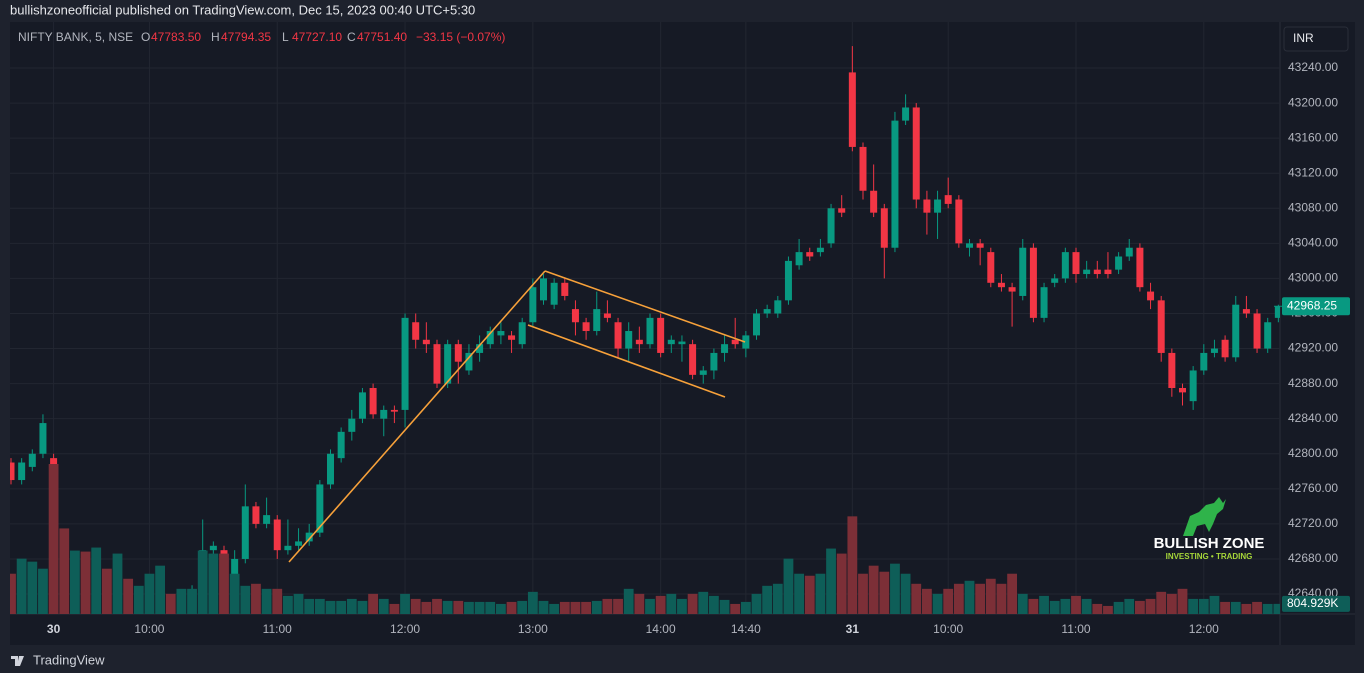 The image size is (1364, 673). Describe the element at coordinates (274, 37) in the screenshot. I see `legend-ohlc: O 47783.50 H 47794.35 L 47727.10 C 47751.40` at that location.